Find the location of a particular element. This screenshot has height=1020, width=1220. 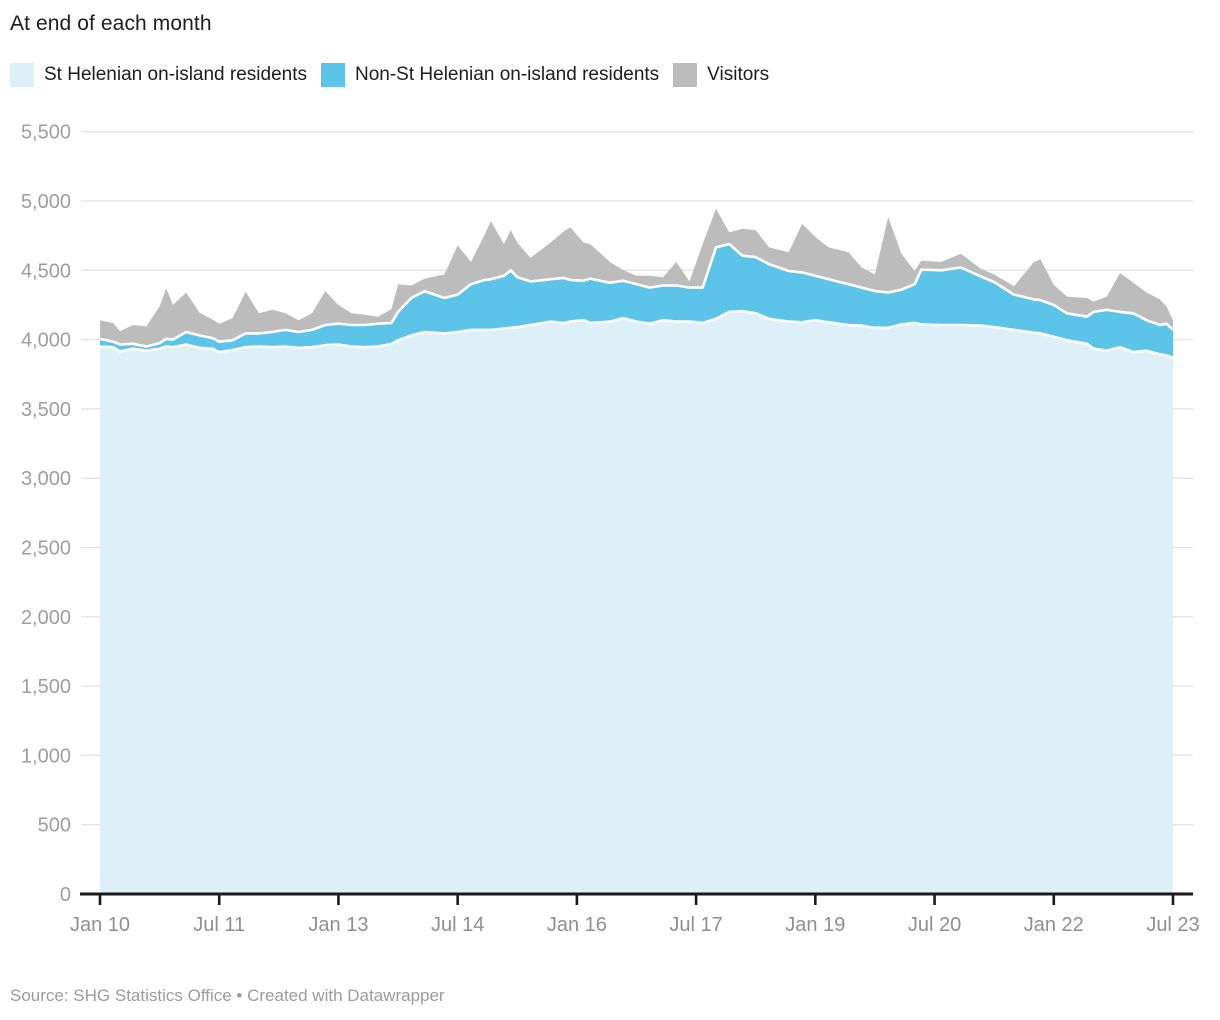

x-axis-label-jul-11: Jul 11 is located at coordinates (219, 925).